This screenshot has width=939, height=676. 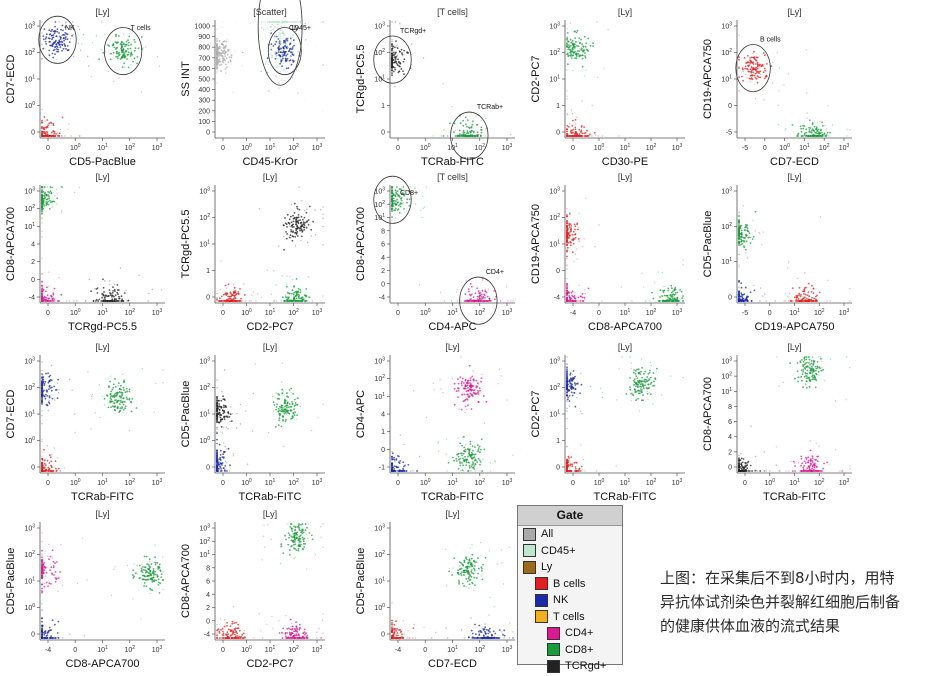 I want to click on population-cluster, so click(x=284, y=405).